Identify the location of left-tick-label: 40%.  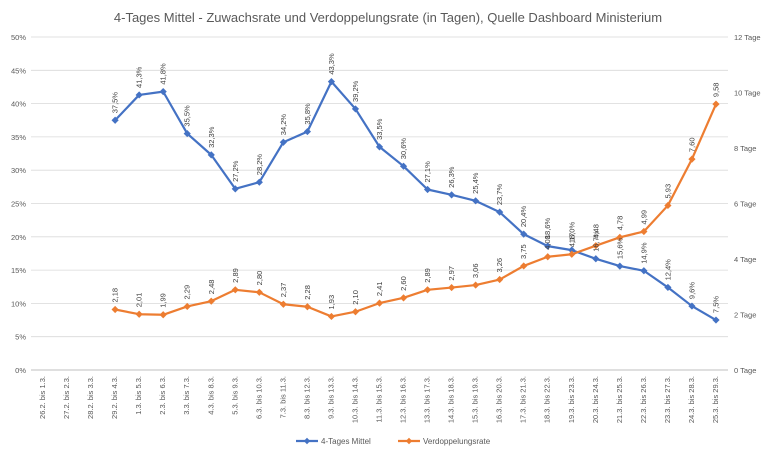
(18, 104).